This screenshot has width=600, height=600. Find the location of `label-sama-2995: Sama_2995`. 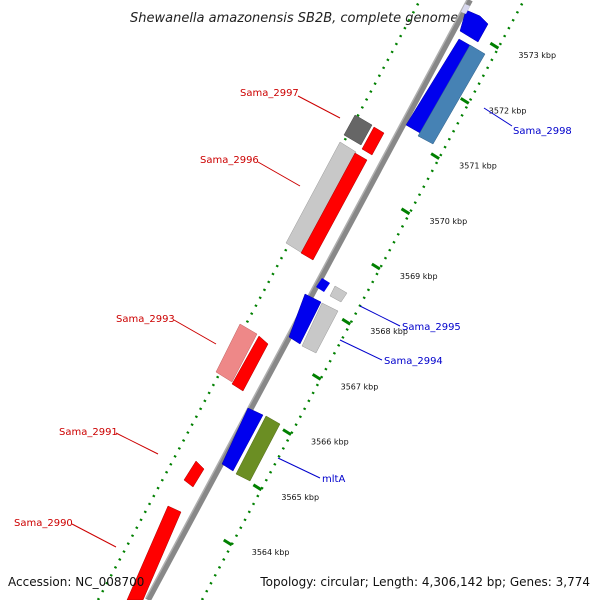

label-sama-2995: Sama_2995 is located at coordinates (431, 327).